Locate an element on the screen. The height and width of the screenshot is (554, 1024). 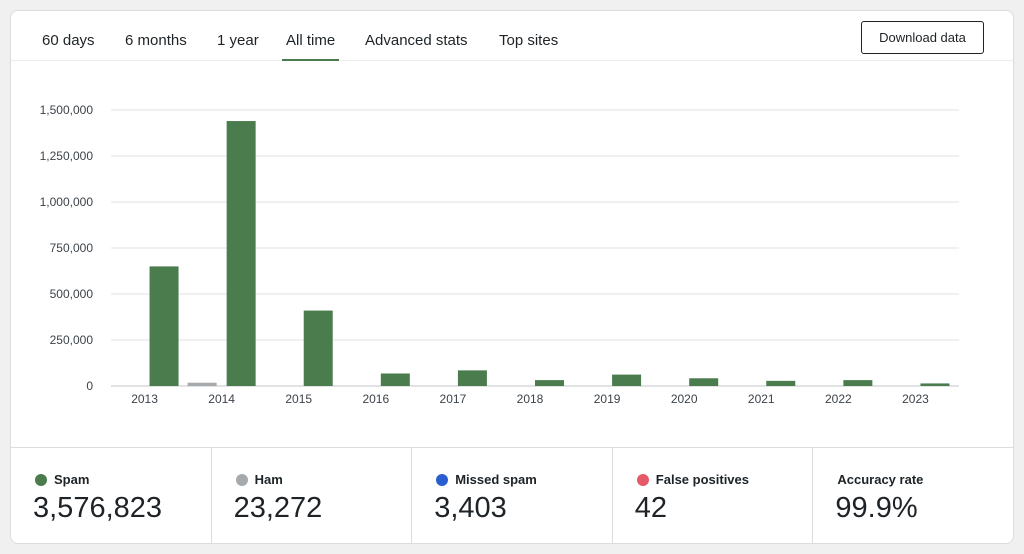
x-tick-label: 2023 is located at coordinates (915, 399).